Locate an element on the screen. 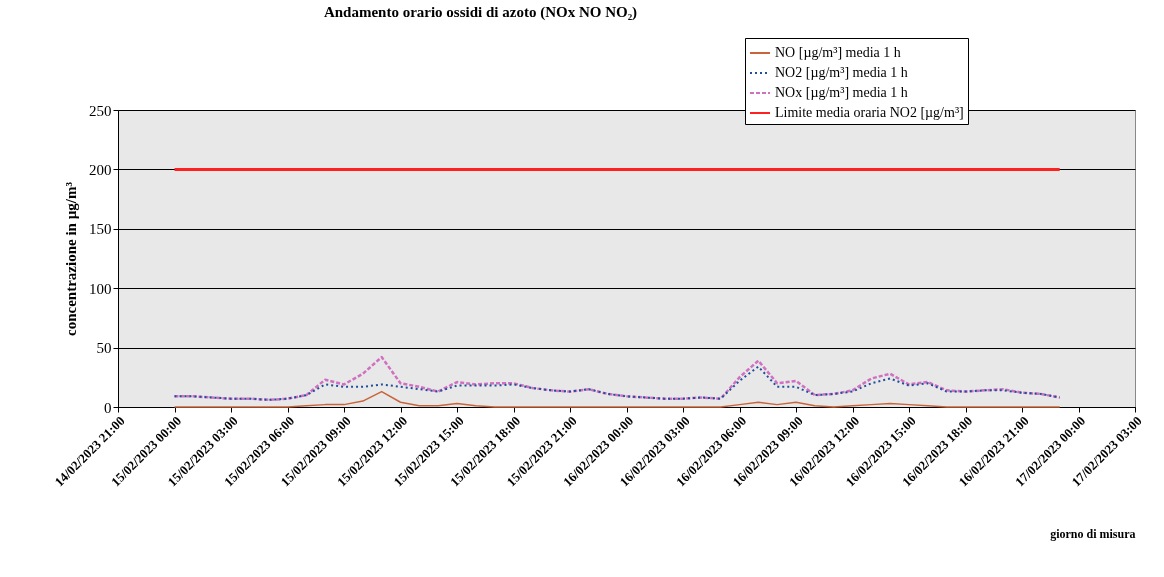 The width and height of the screenshot is (1164, 577). y-tick-label: 250 is located at coordinates (100, 110).